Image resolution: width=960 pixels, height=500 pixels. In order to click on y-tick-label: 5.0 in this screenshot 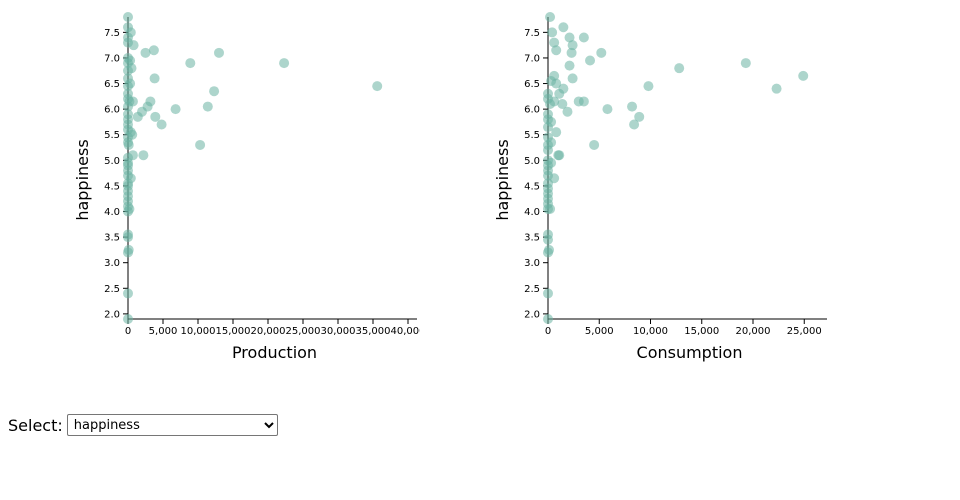, I will do `click(532, 161)`.